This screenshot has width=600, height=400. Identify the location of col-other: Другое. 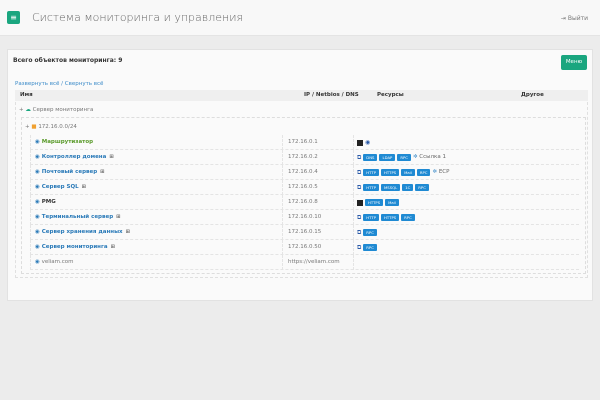
(532, 95).